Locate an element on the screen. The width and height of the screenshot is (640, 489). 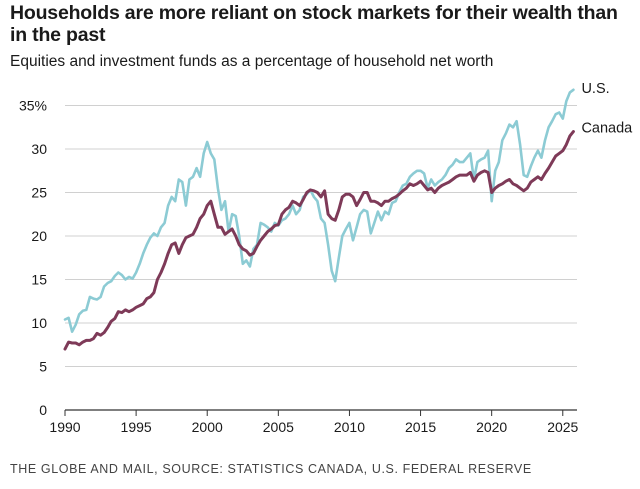
x-tick-label: 2015 is located at coordinates (420, 427).